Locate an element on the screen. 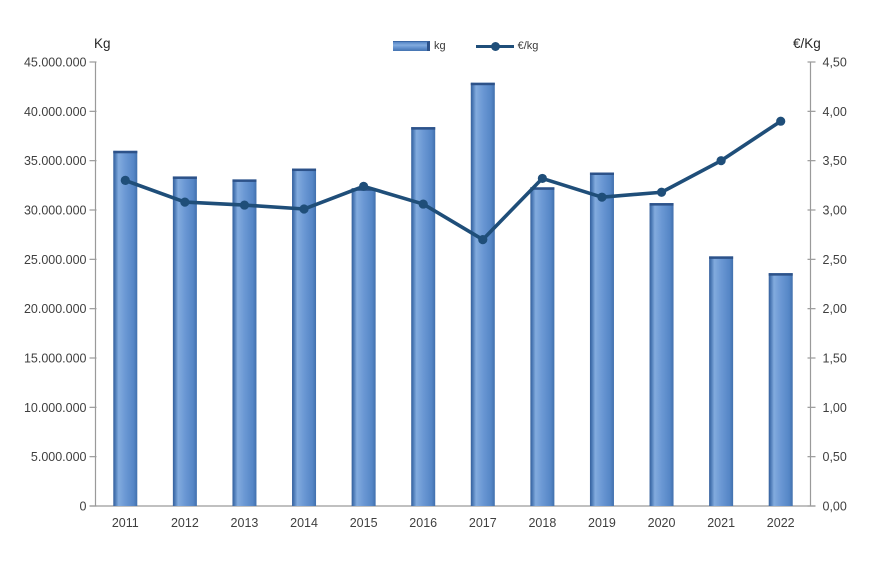  left-axis-tick-label: 20.000.000 is located at coordinates (55, 309).